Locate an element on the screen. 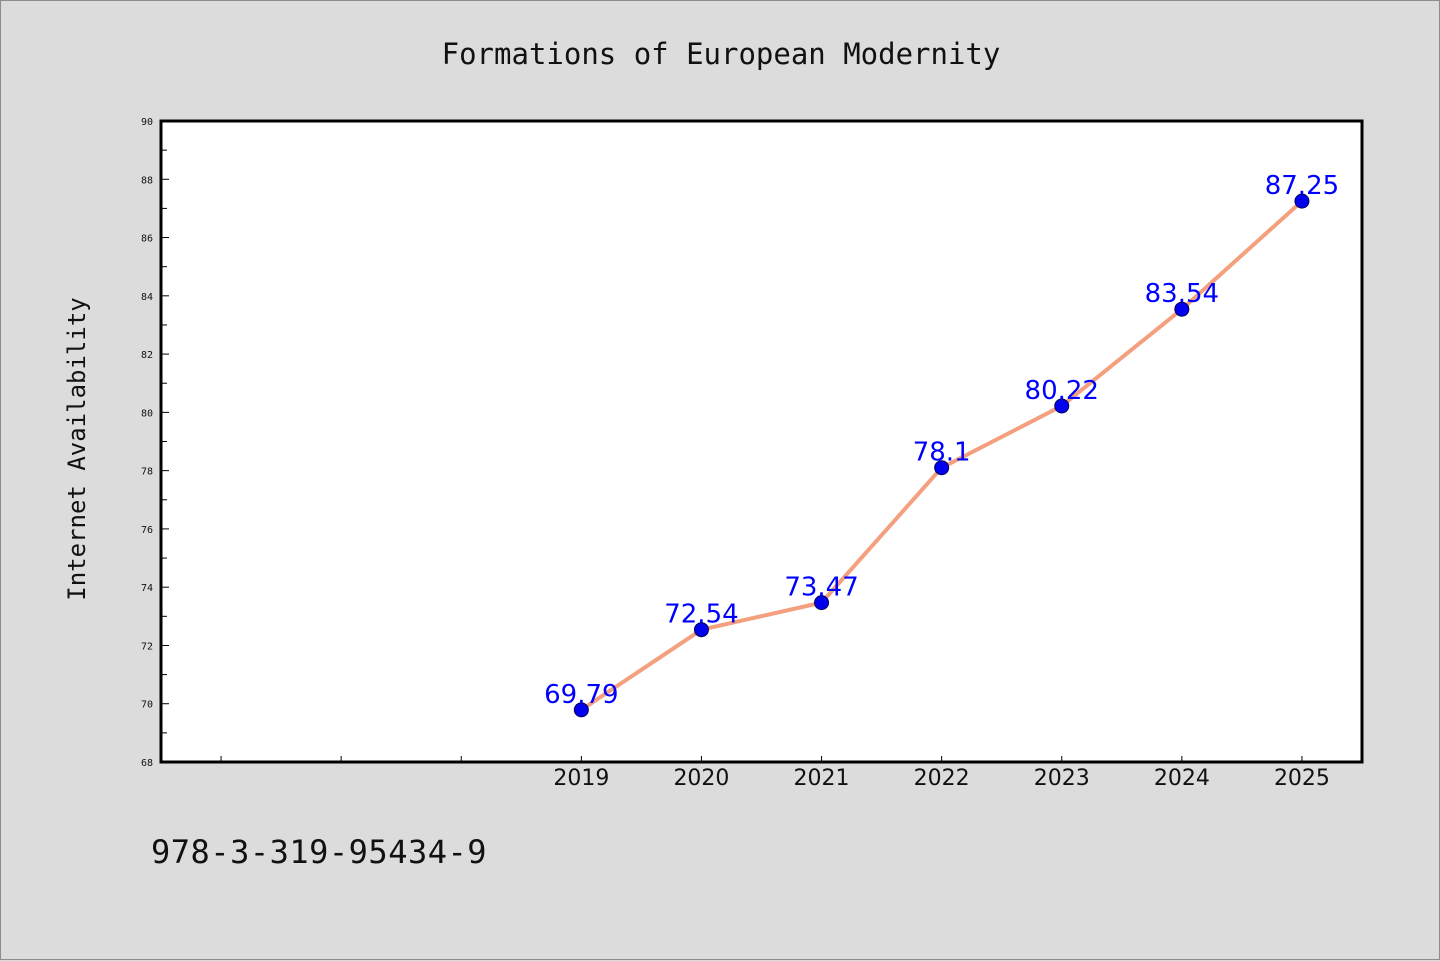 The image size is (1440, 961). y-tick-label: 70 is located at coordinates (147, 705).